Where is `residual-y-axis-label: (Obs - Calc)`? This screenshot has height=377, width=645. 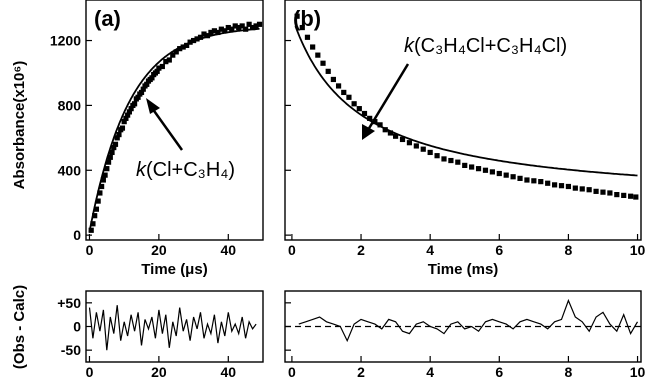
residual-y-axis-label: (Obs - Calc) is located at coordinates (19, 327).